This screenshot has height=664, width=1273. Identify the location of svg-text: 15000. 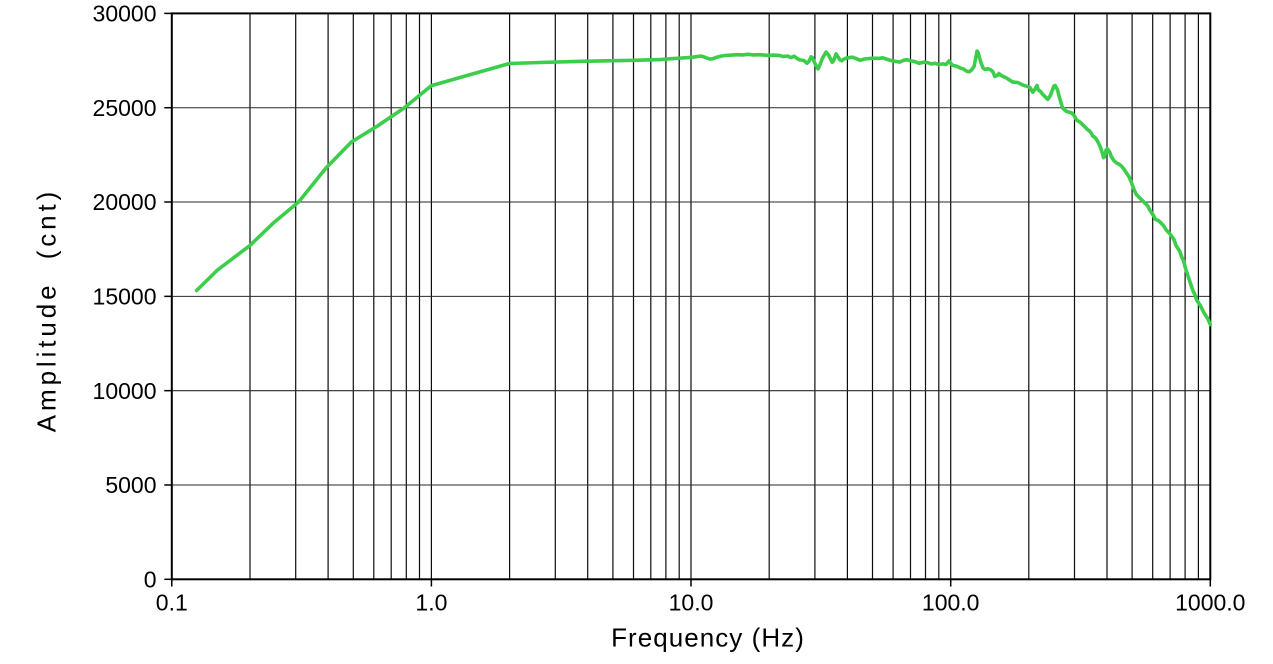
(125, 297).